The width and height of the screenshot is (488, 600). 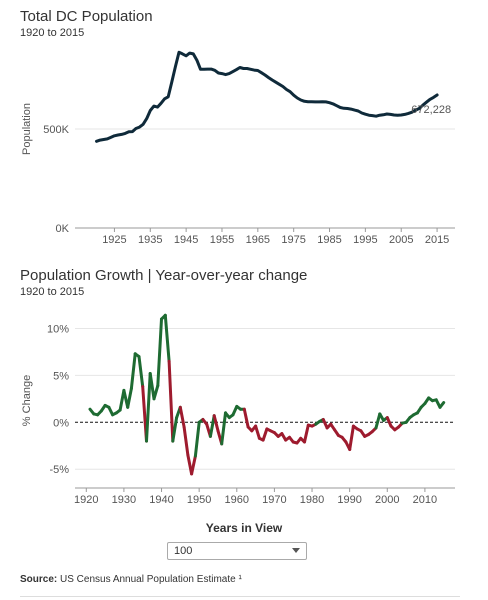 I want to click on source-prefix: Source:, so click(x=39, y=579).